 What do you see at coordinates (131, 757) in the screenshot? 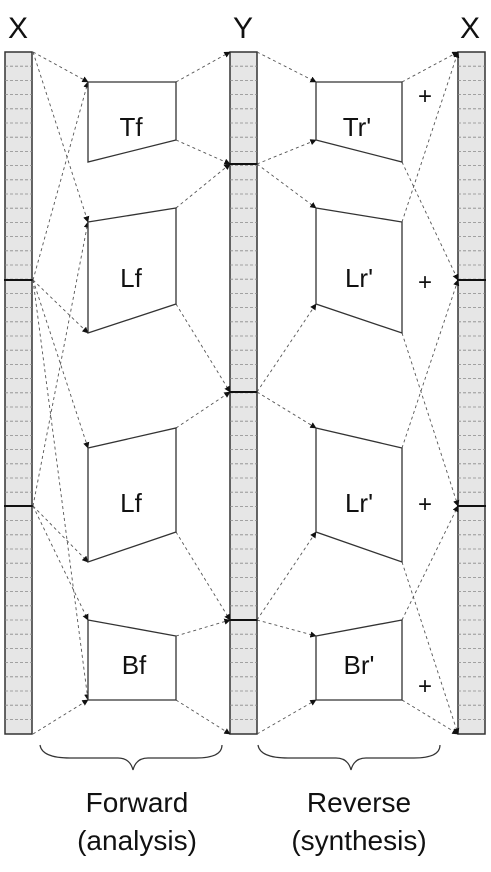
I see `forward-brace` at bounding box center [131, 757].